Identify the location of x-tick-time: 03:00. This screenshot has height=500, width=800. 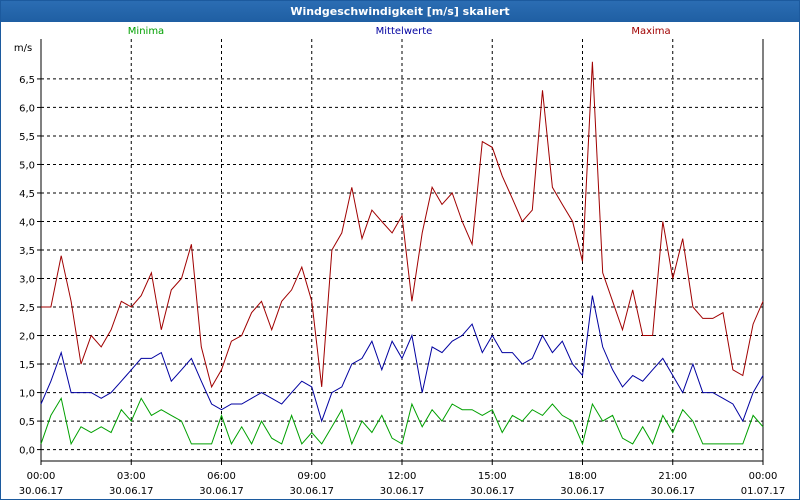
(131, 476).